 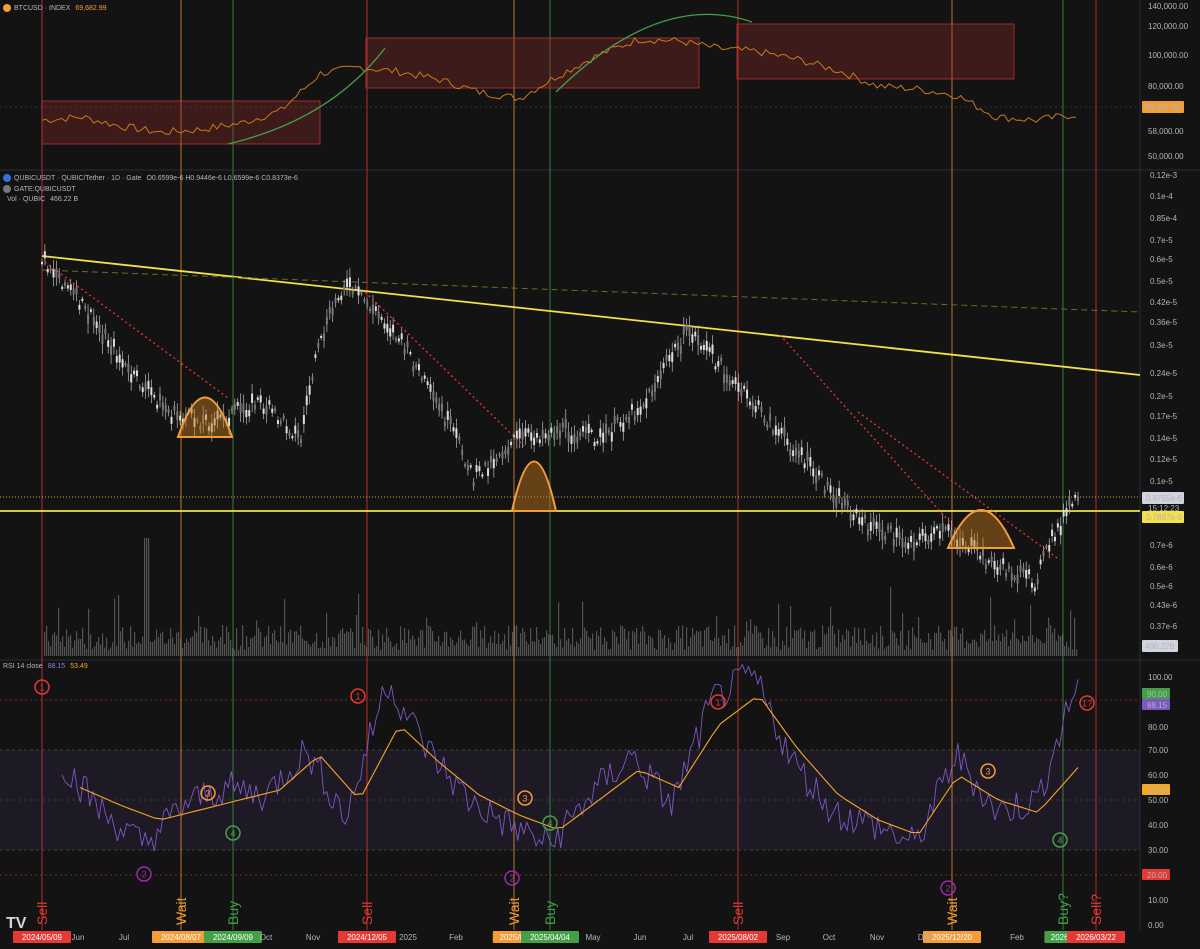 I want to click on rsi-tick-2: 90.00, so click(x=1157, y=694).